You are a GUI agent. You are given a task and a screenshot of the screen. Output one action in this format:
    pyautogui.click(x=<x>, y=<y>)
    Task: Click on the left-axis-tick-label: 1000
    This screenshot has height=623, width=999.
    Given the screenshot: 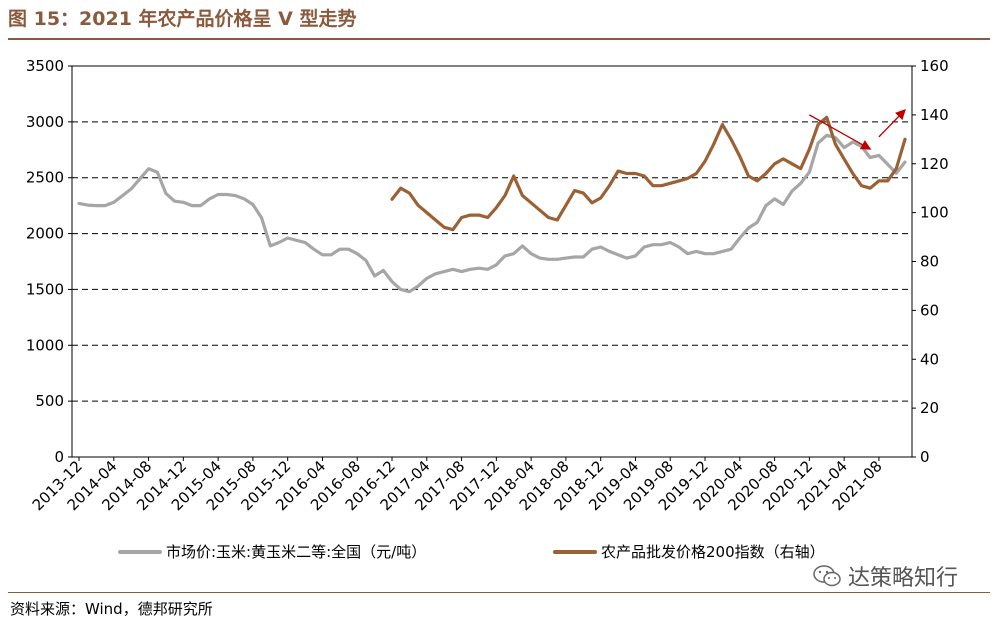 What is the action you would take?
    pyautogui.click(x=45, y=345)
    